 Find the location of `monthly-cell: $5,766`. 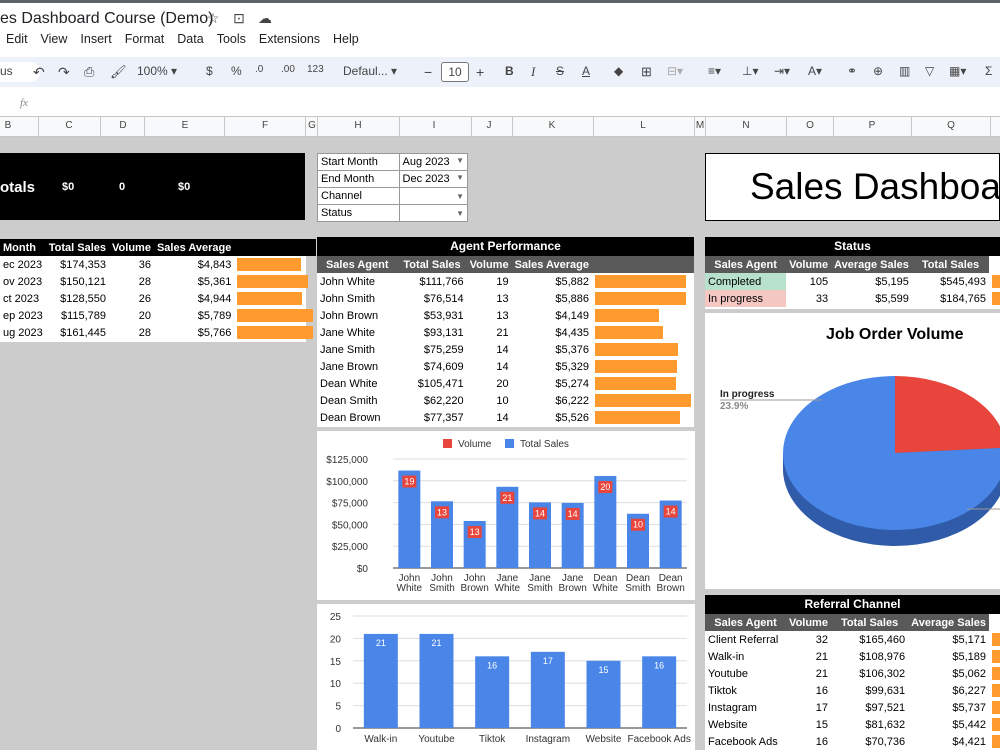

monthly-cell: $5,766 is located at coordinates (214, 332).